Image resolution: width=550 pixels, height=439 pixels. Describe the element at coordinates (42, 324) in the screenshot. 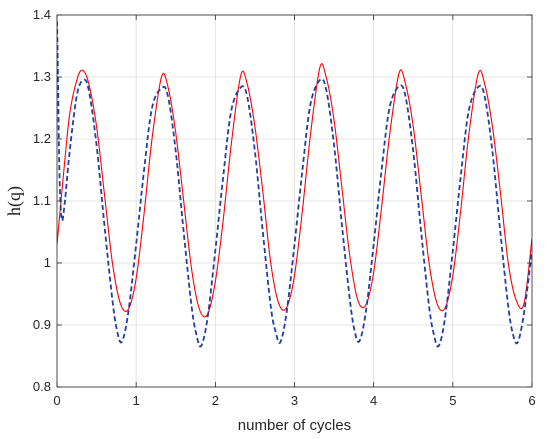

I see `y-tick-label: 0.9` at that location.